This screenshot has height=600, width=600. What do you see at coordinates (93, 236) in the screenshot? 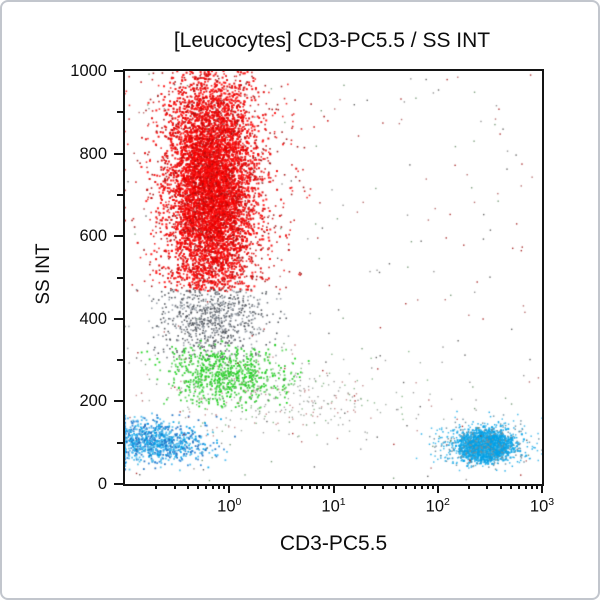
I see `y-tick-label: 600` at bounding box center [93, 236].